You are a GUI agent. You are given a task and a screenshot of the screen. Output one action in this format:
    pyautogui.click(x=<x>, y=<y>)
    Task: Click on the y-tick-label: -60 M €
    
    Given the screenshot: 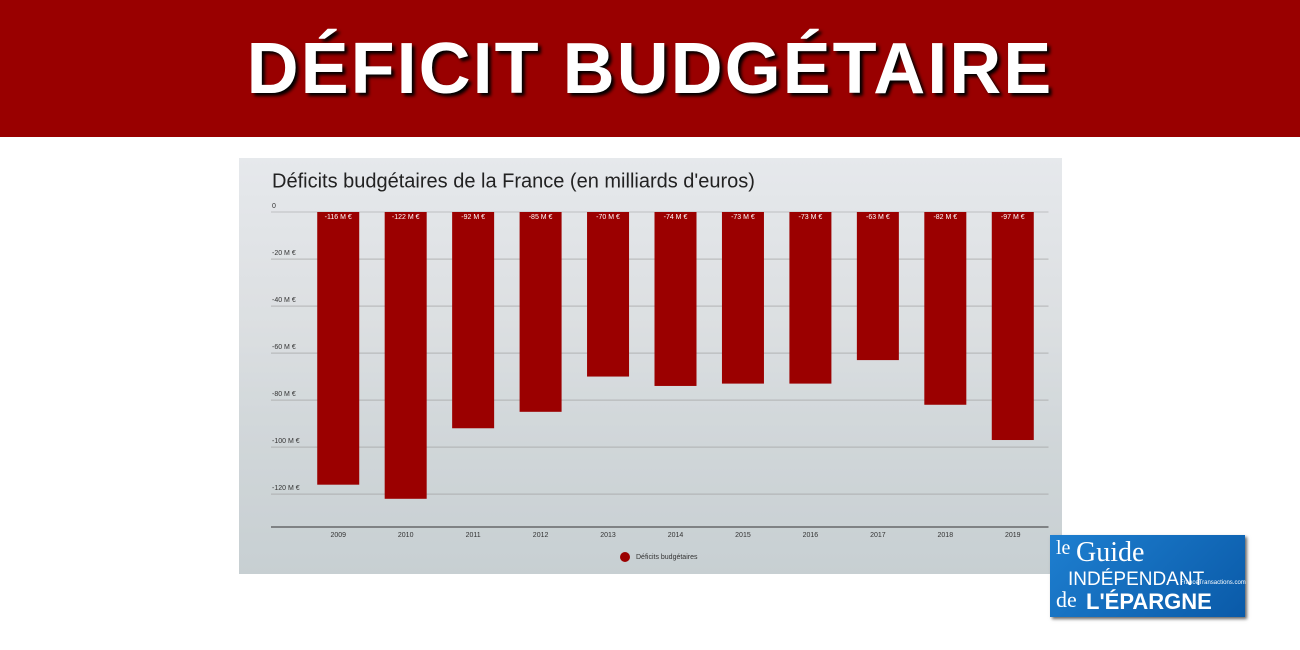 What is the action you would take?
    pyautogui.click(x=284, y=347)
    